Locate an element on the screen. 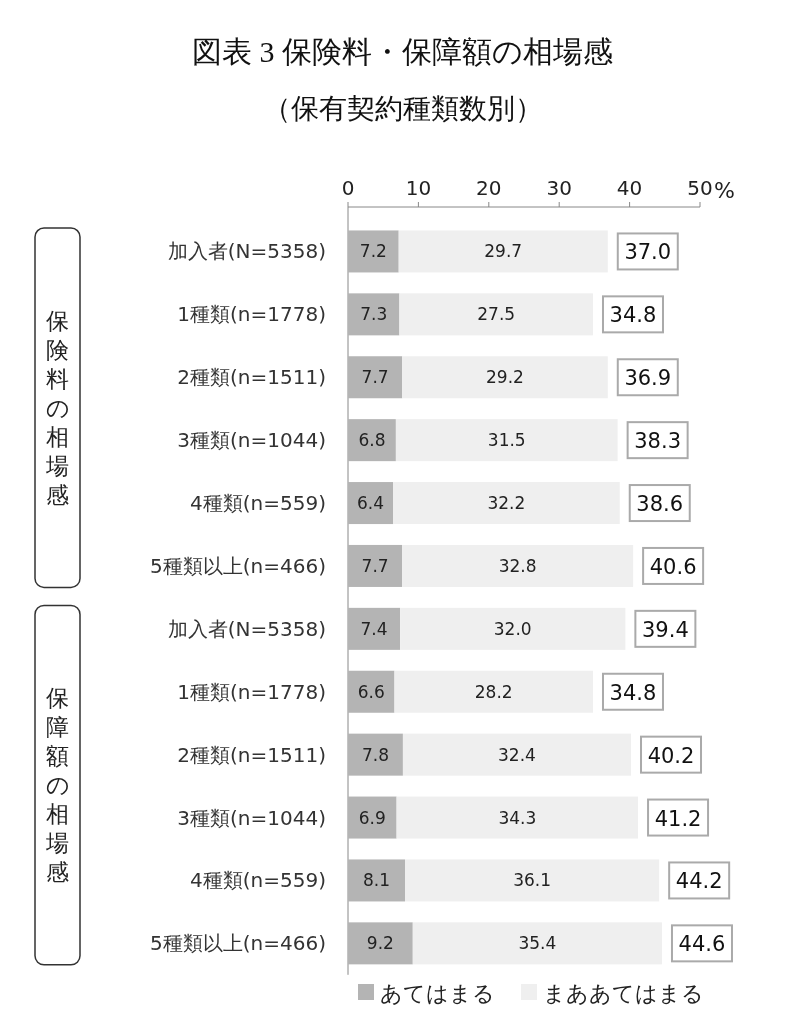 This screenshot has height=1029, width=805. data-label: 7.4 is located at coordinates (374, 628).